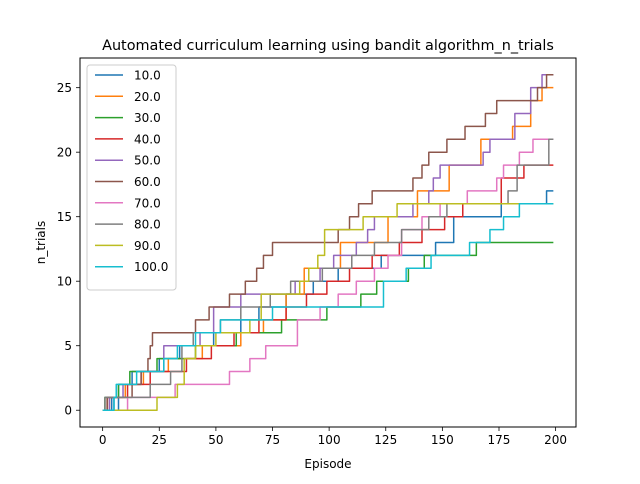  Describe the element at coordinates (64, 88) in the screenshot. I see `y-tick-label: 25` at that location.